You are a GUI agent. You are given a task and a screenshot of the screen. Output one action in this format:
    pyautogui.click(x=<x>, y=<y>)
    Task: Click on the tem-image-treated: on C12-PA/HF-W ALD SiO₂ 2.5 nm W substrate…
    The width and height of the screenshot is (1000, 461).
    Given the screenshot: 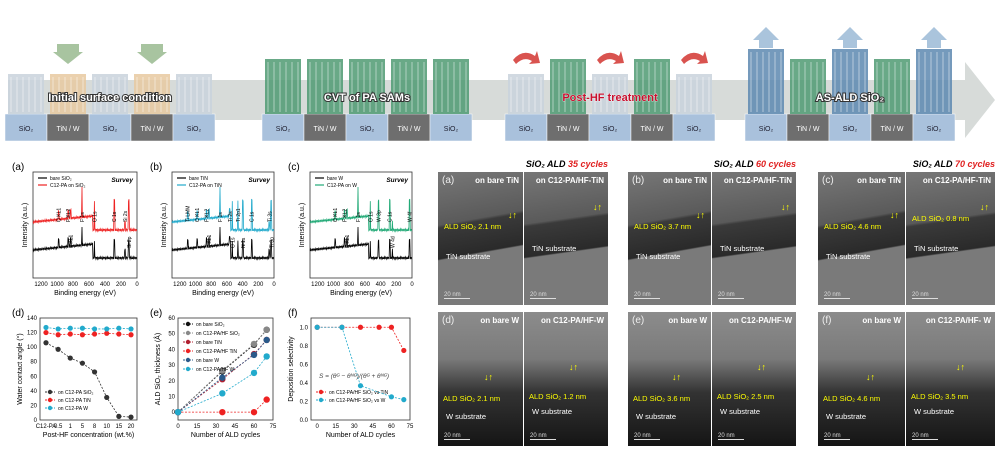 What is the action you would take?
    pyautogui.click(x=754, y=379)
    